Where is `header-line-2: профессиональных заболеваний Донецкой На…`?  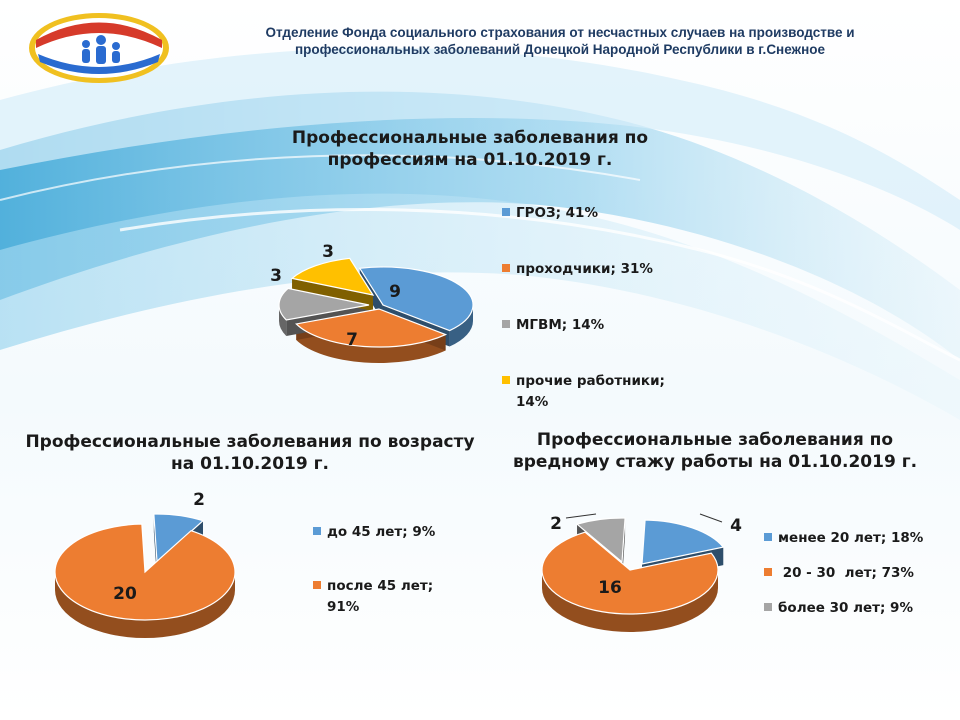
header-line-2: профессиональных заболеваний Донецкой На… is located at coordinates (560, 49).